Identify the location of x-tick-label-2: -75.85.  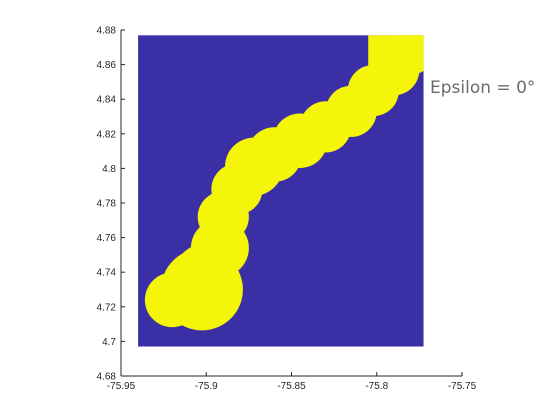
(291, 386).